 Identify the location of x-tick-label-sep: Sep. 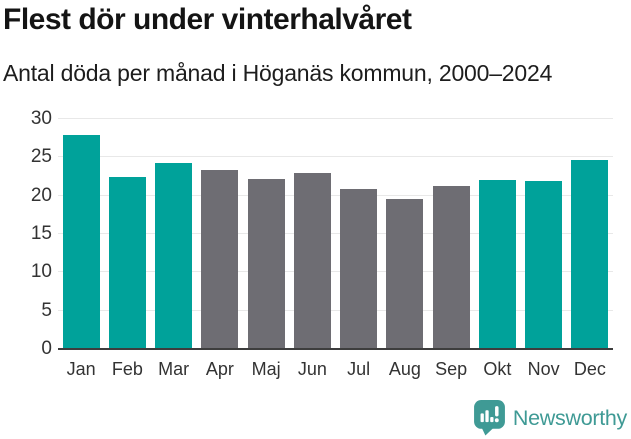
(451, 369).